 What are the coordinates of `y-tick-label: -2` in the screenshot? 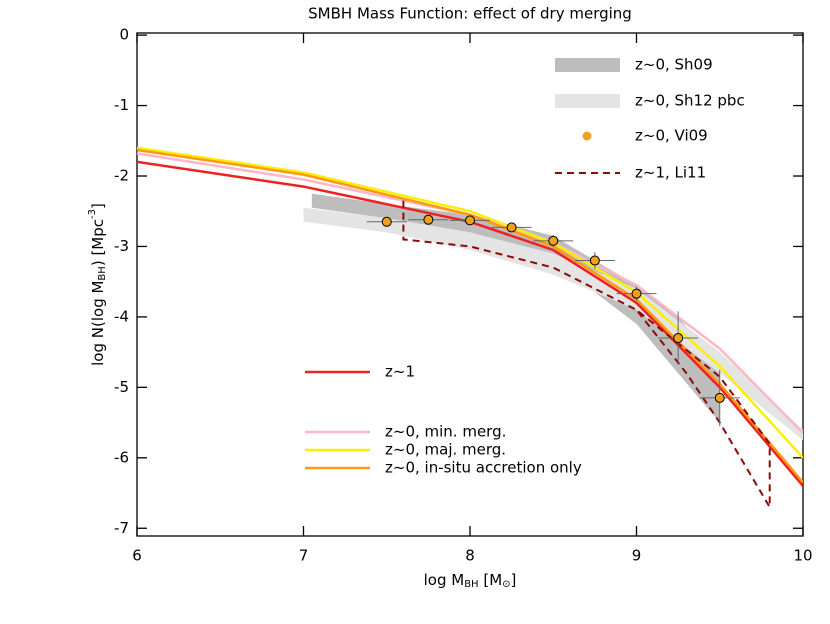 It's located at (121, 176).